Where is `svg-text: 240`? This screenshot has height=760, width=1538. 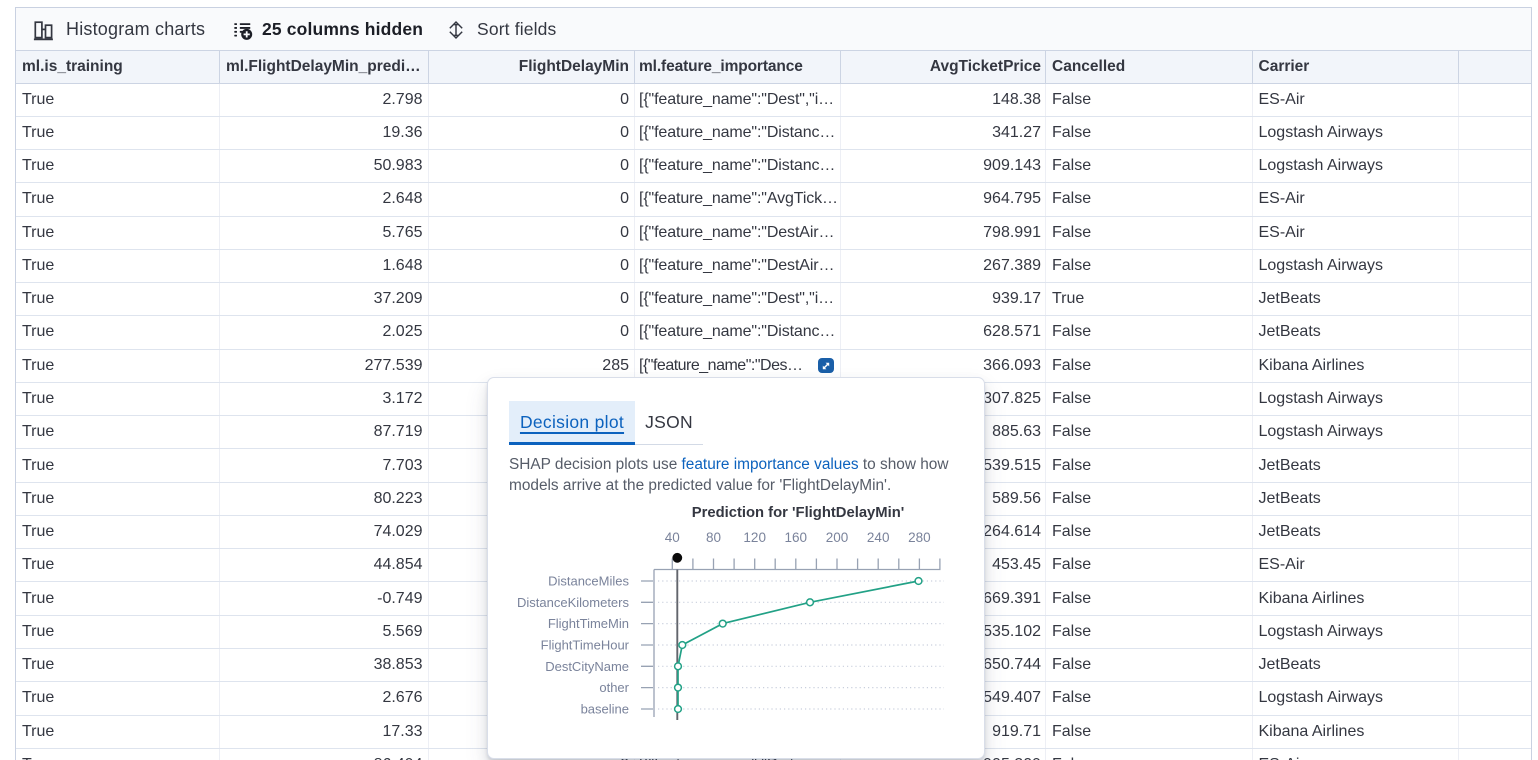 svg-text: 240 is located at coordinates (878, 537).